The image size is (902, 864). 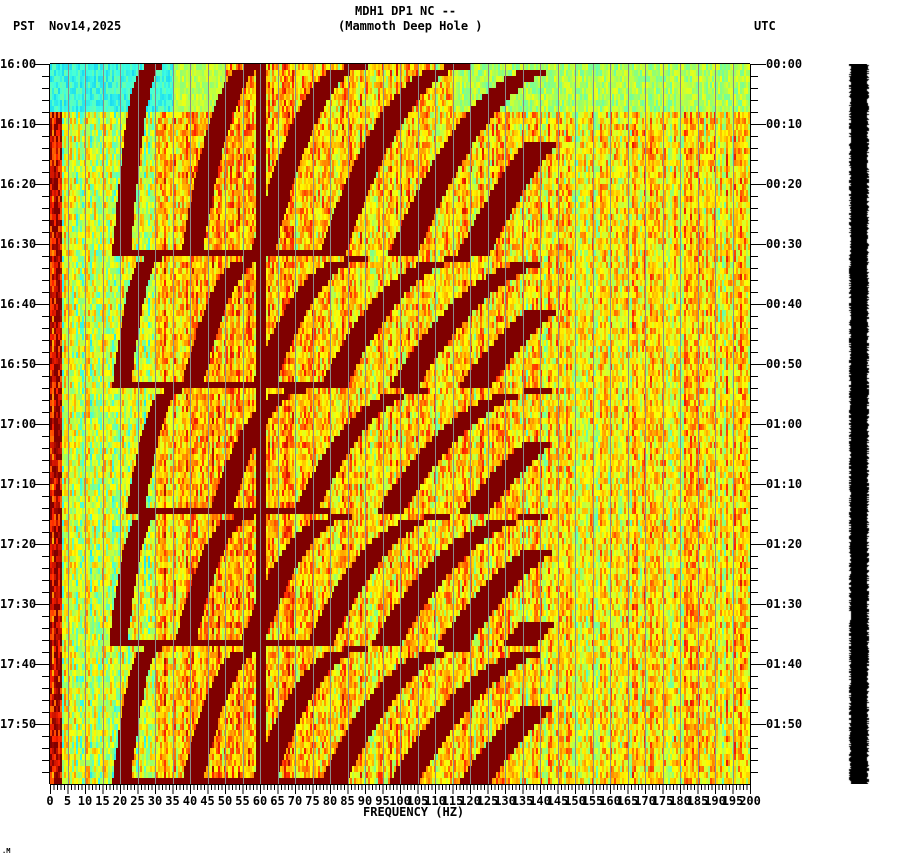 What do you see at coordinates (155, 801) in the screenshot?
I see `x-tick-label: 30` at bounding box center [155, 801].